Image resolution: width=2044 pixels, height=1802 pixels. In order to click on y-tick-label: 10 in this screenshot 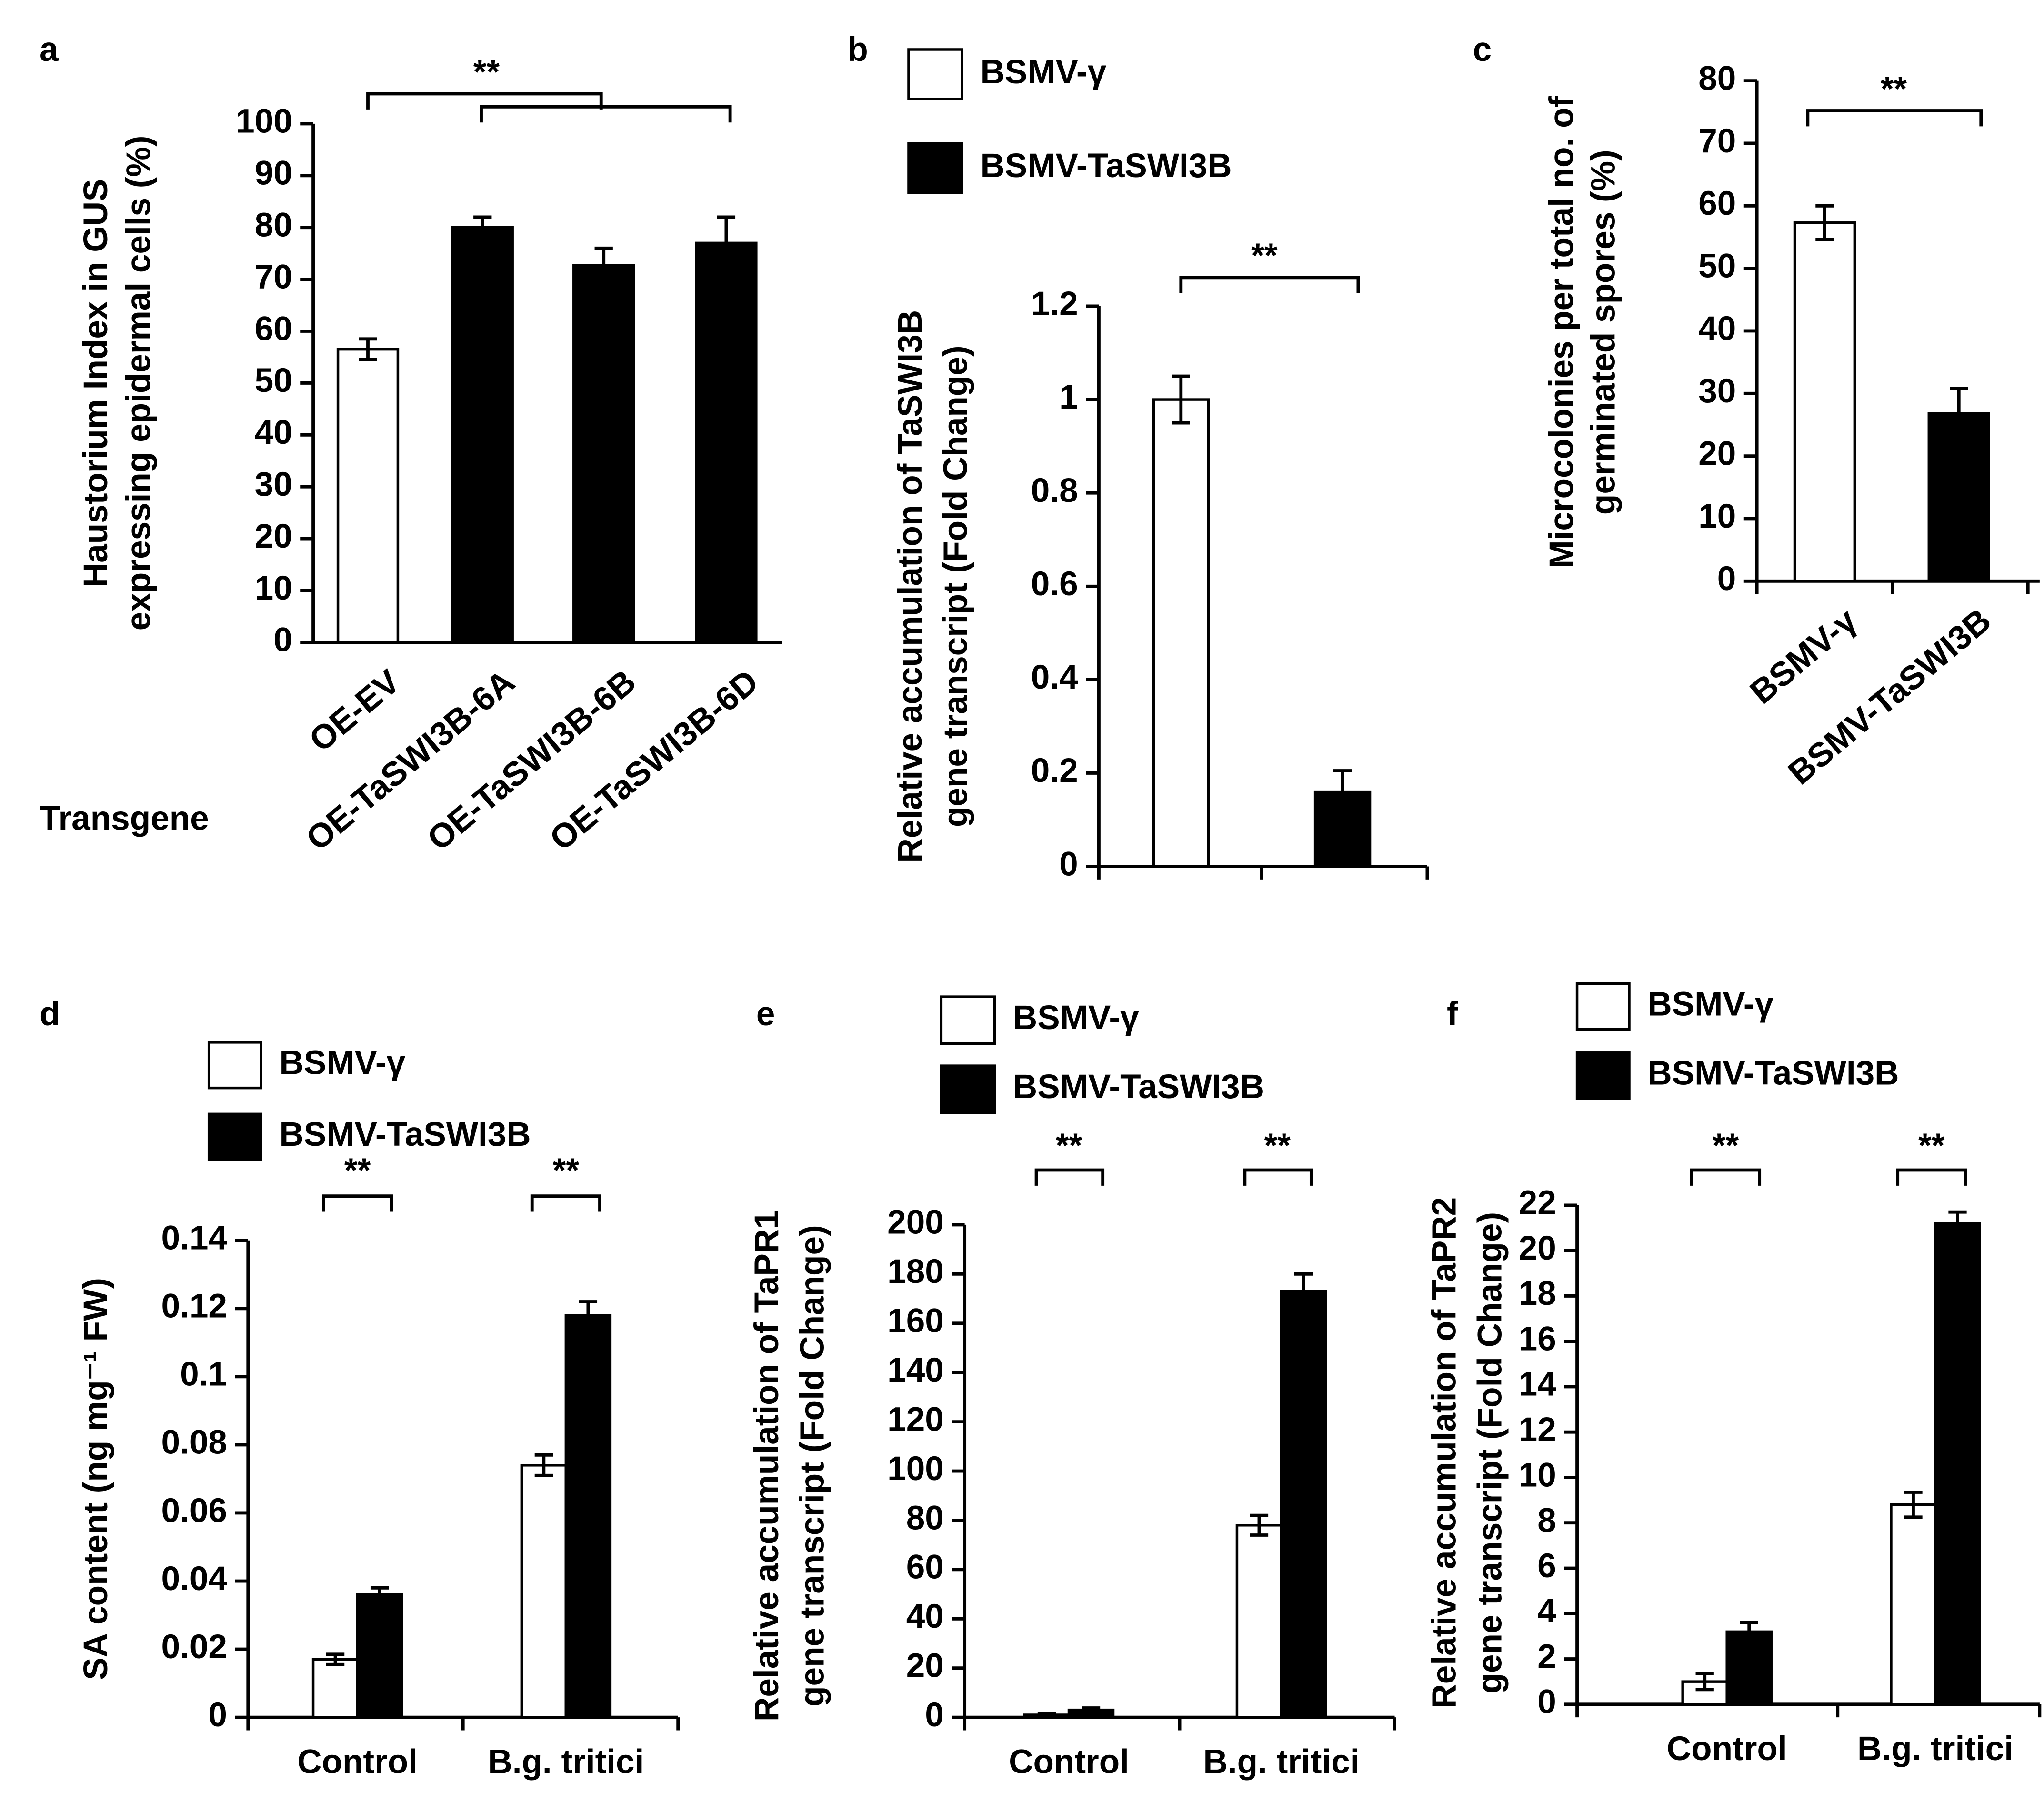, I will do `click(1717, 516)`.